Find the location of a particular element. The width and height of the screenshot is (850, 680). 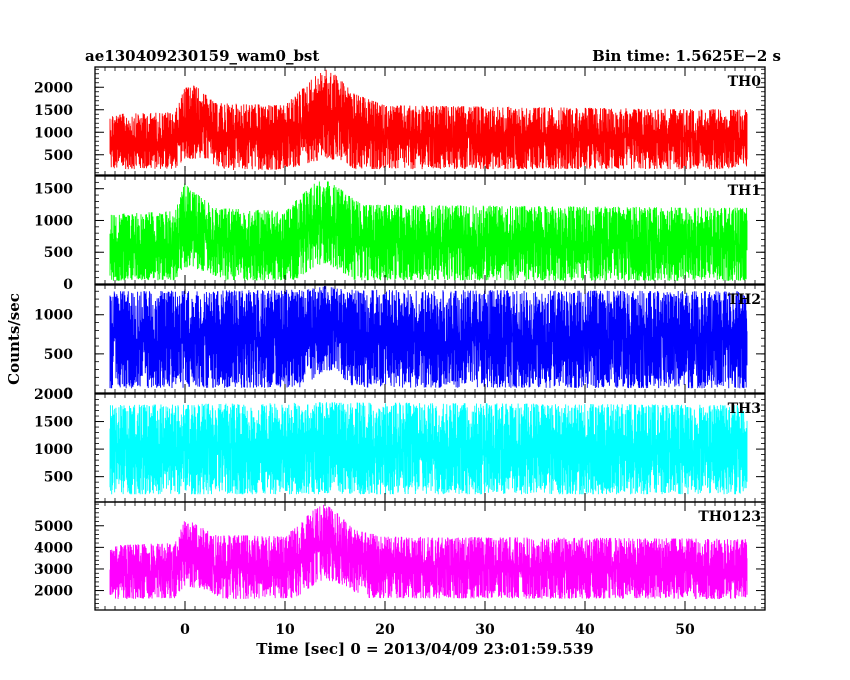

panel-label-th0123: TH0123 is located at coordinates (729, 517).